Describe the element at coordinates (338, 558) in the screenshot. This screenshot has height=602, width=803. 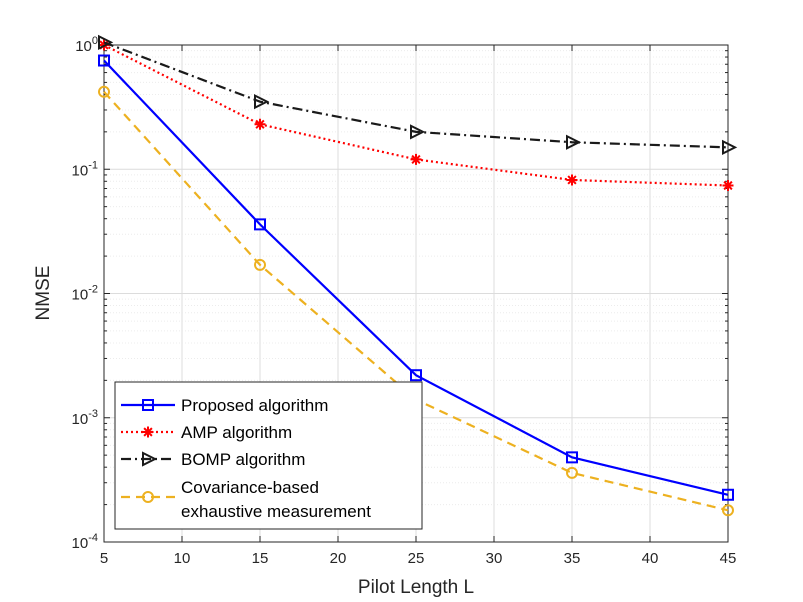
I see `x-tick-label: 20` at that location.